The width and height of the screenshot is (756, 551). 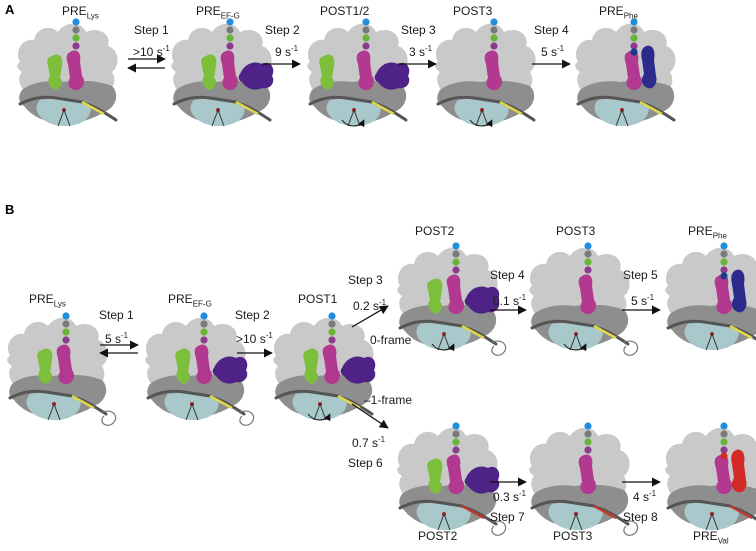 What do you see at coordinates (418, 30) in the screenshot?
I see `a-step3-label: Step 3` at bounding box center [418, 30].